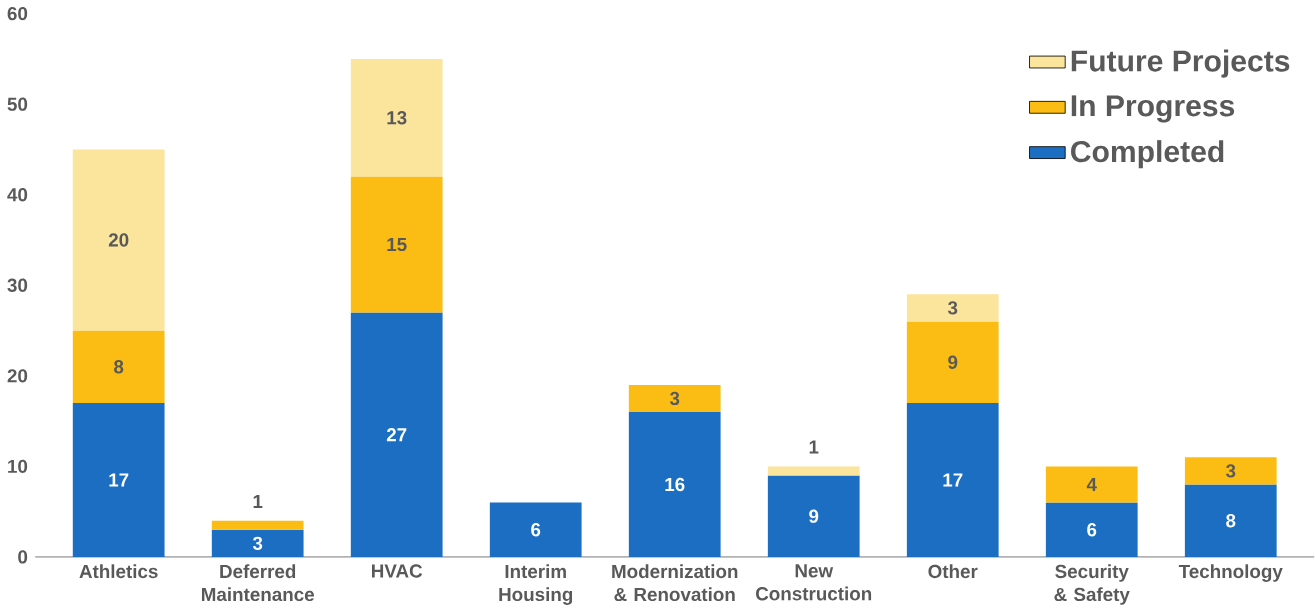  I want to click on legend-label: Completed, so click(1147, 154).